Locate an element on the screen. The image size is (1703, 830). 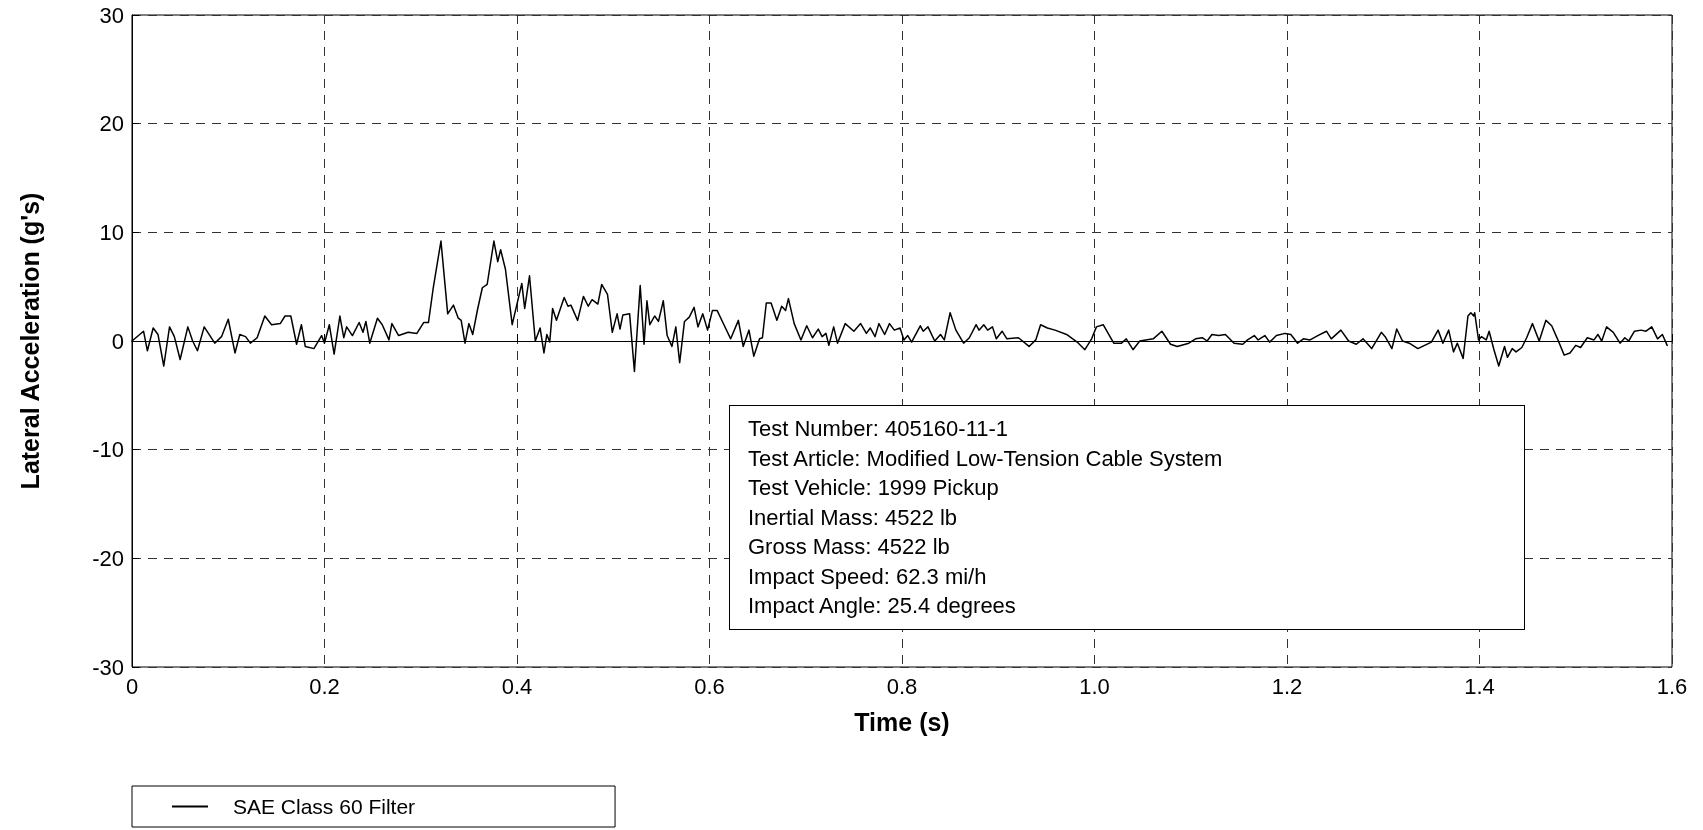
x-tick-label: 1.0 is located at coordinates (1094, 686).